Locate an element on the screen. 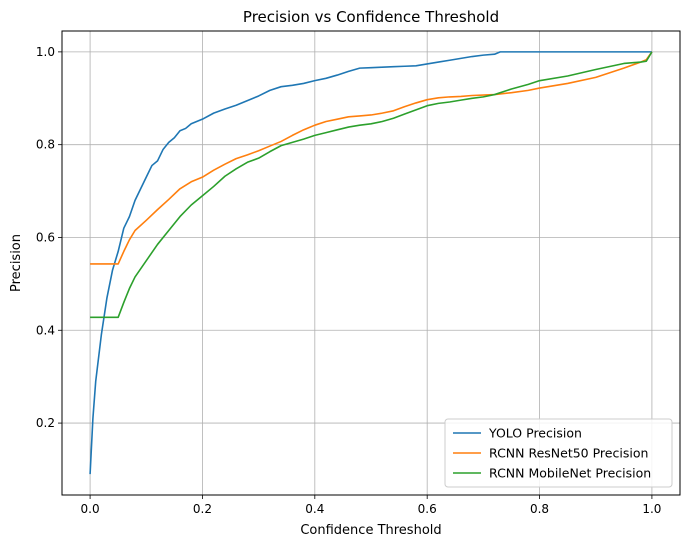 The height and width of the screenshot is (547, 691). x-tick-label: 0.8 is located at coordinates (539, 509).